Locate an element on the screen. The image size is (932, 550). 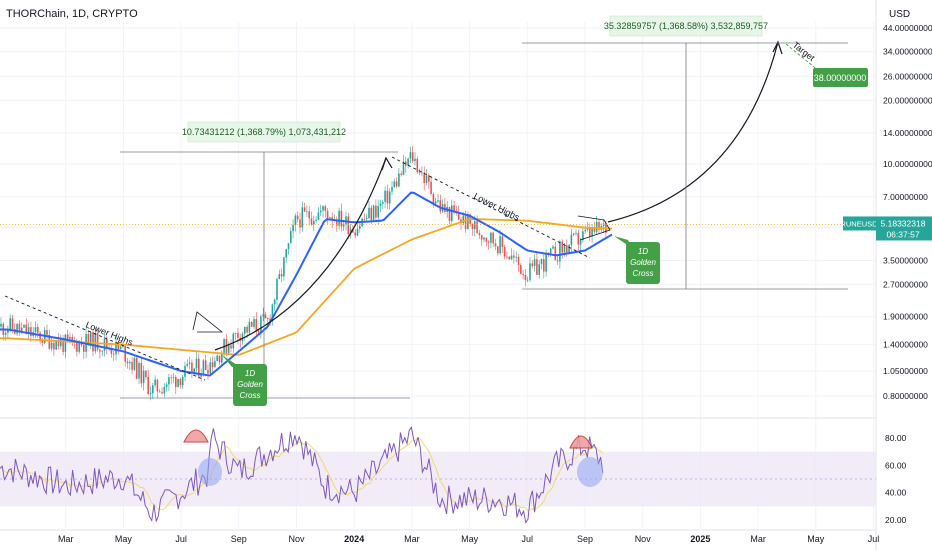
lower-highs-trendline is located at coordinates (105, 338).